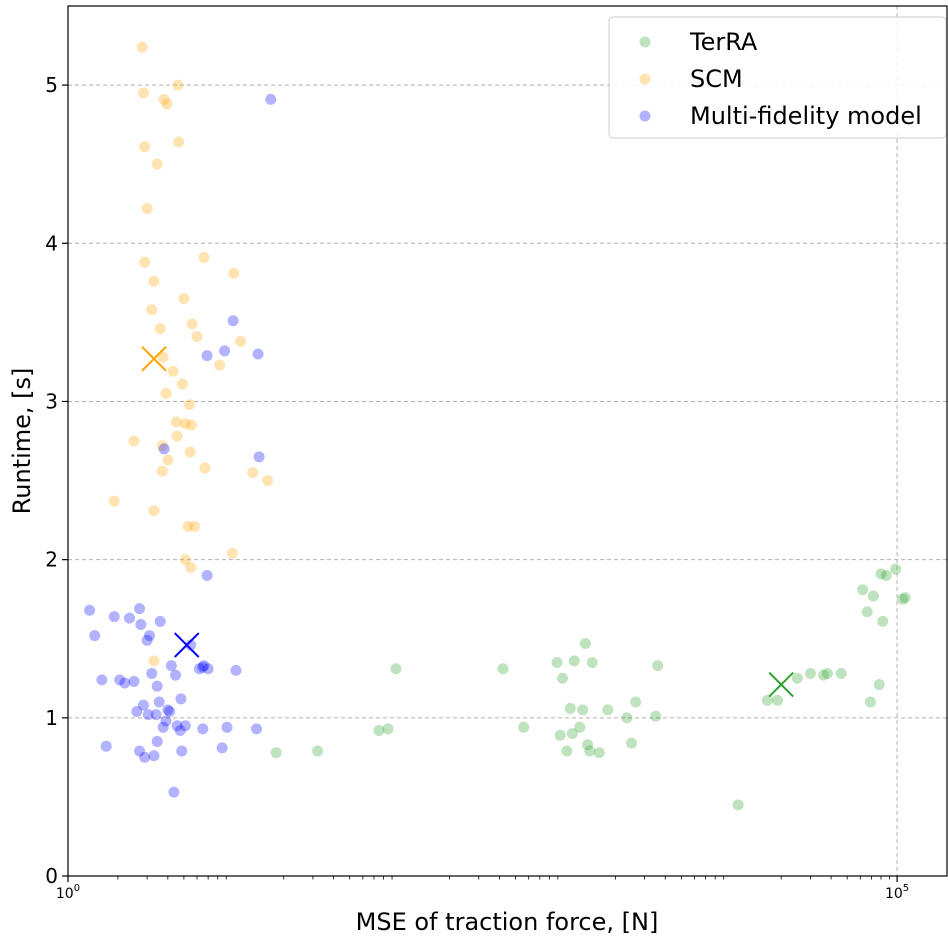 The image size is (948, 938). Describe the element at coordinates (154, 359) in the screenshot. I see `series-1-mean-marker` at that location.